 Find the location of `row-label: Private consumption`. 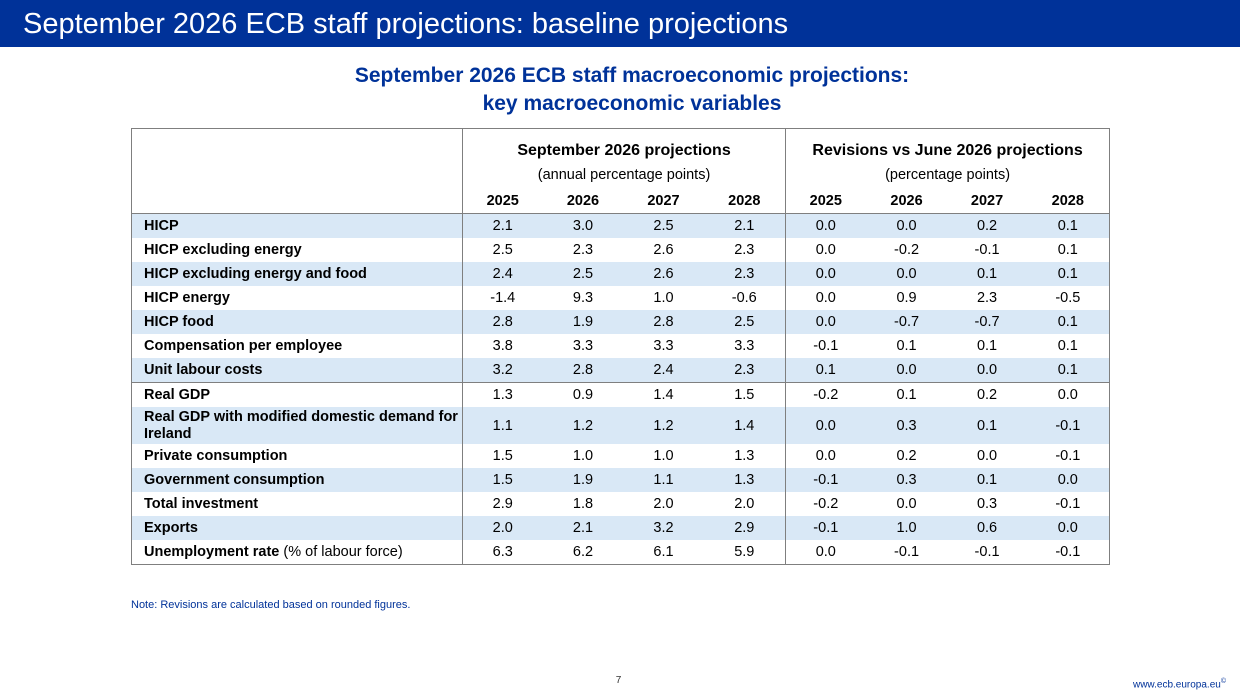

row-label: Private consumption is located at coordinates (297, 456).